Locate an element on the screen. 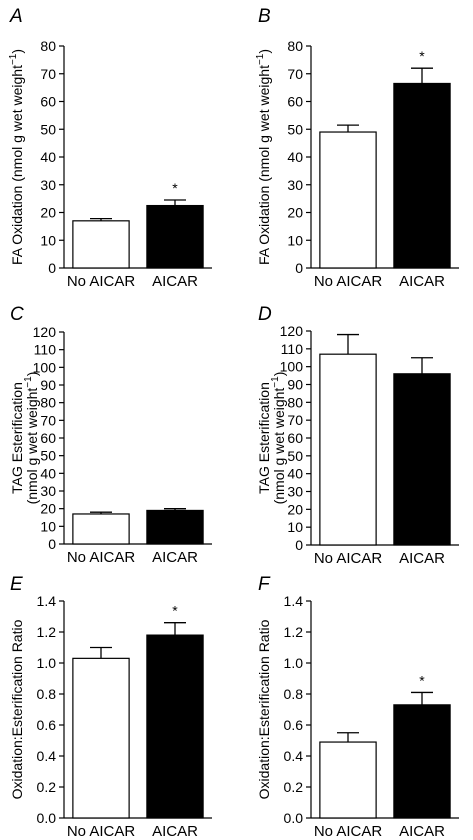 The height and width of the screenshot is (840, 473). panel-letter: A is located at coordinates (16, 16).